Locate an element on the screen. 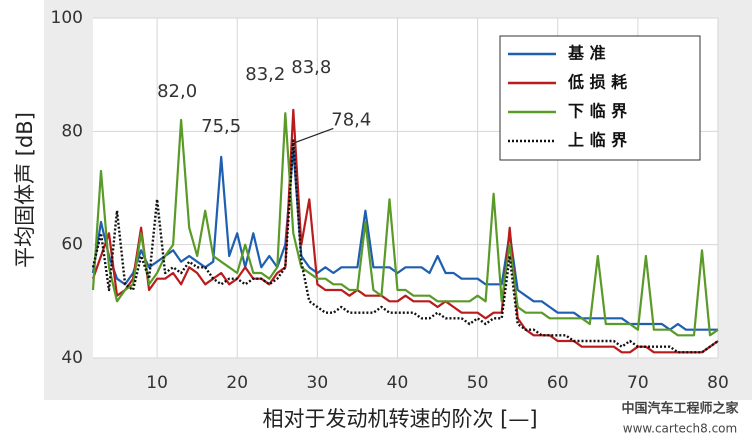  annotation-leader is located at coordinates (314, 135).